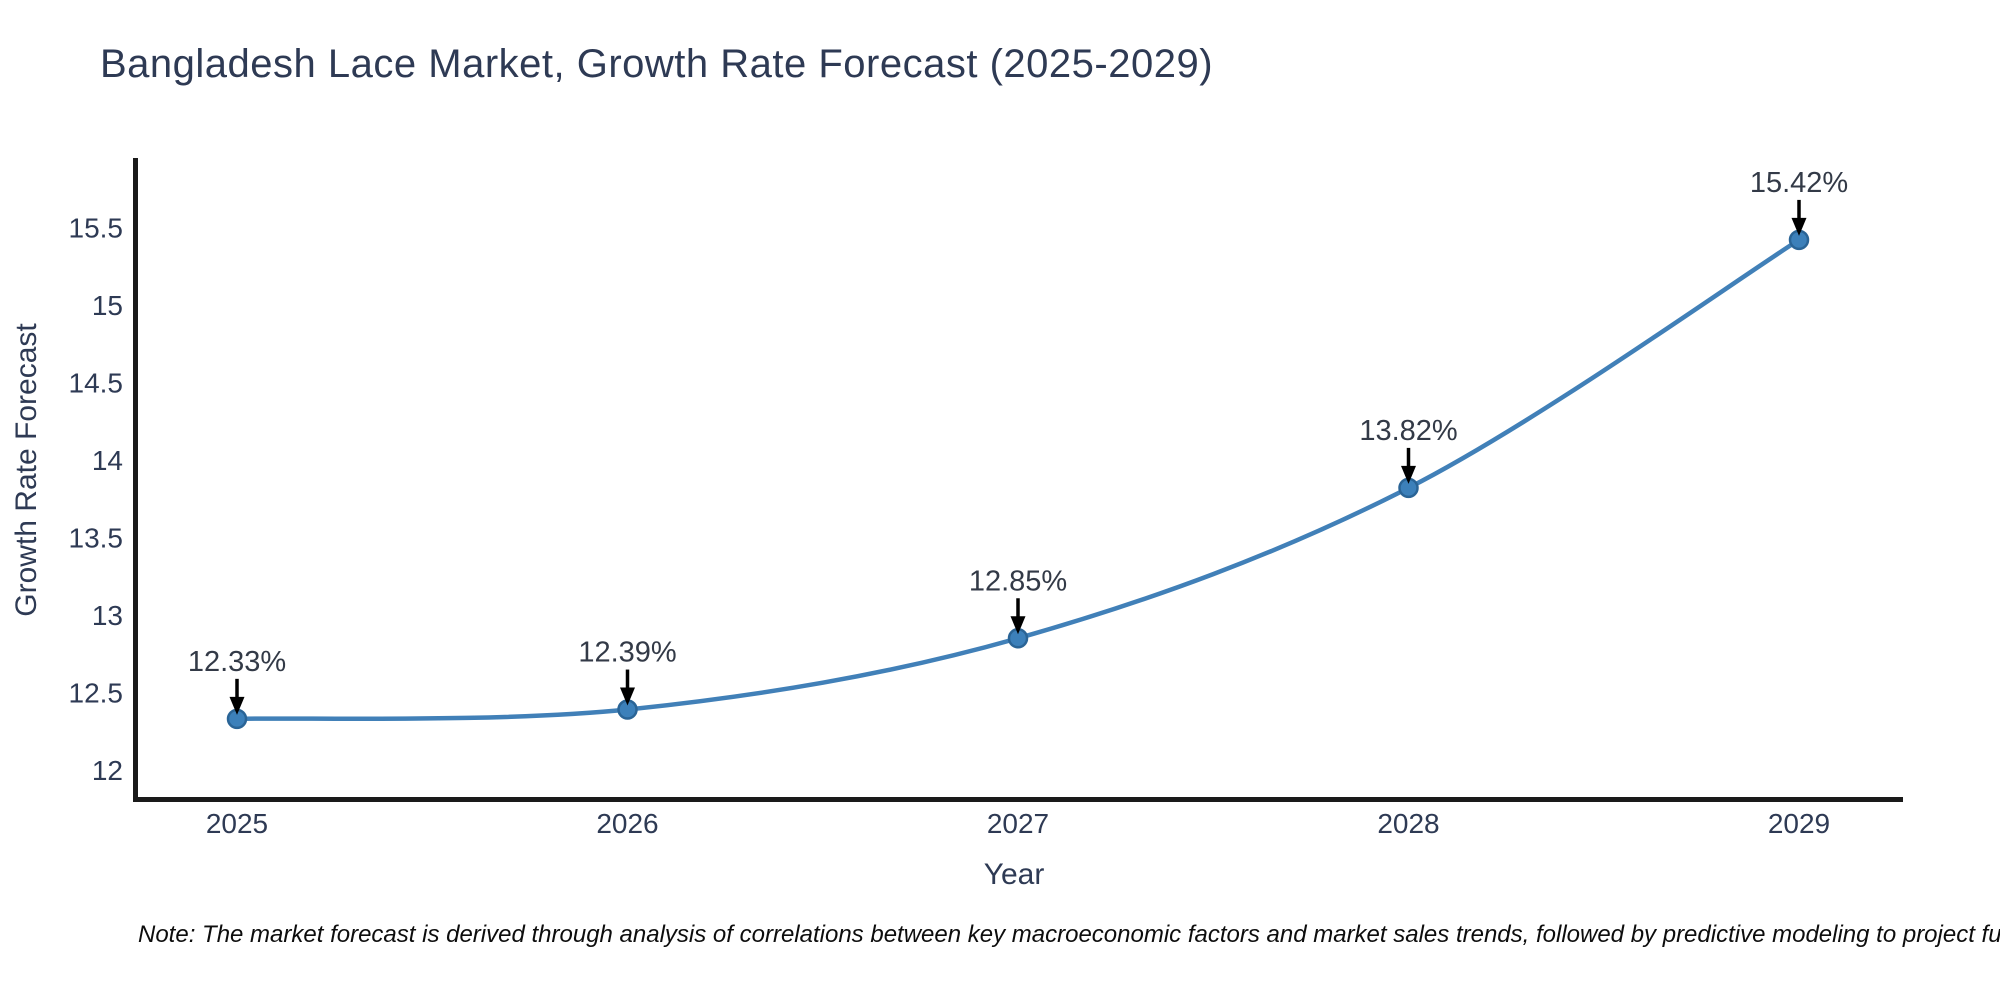 This screenshot has width=2000, height=1000. What do you see at coordinates (107, 770) in the screenshot?
I see `y-tick-label: 12` at bounding box center [107, 770].